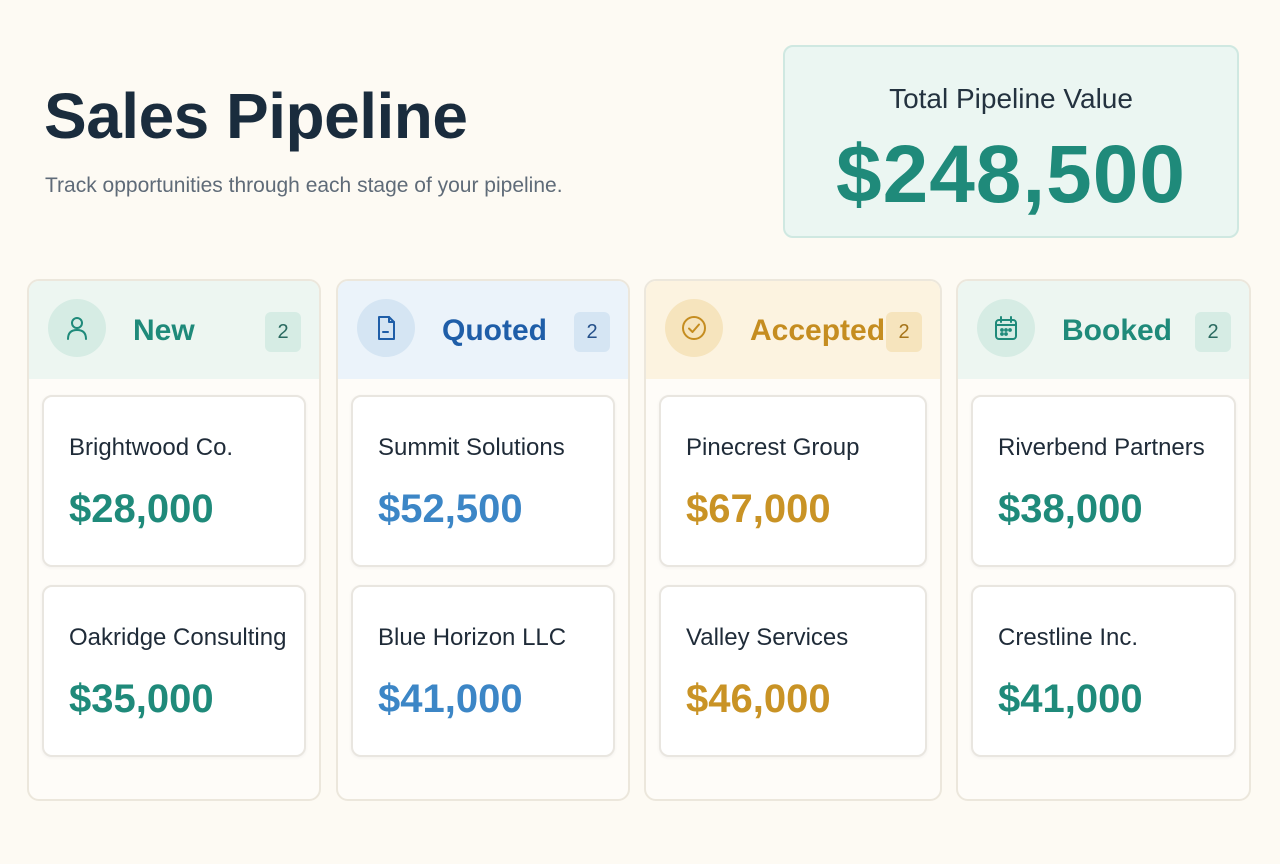 This screenshot has height=864, width=1280. What do you see at coordinates (174, 481) in the screenshot?
I see `deal-card: Brightwood Co. $28,000` at bounding box center [174, 481].